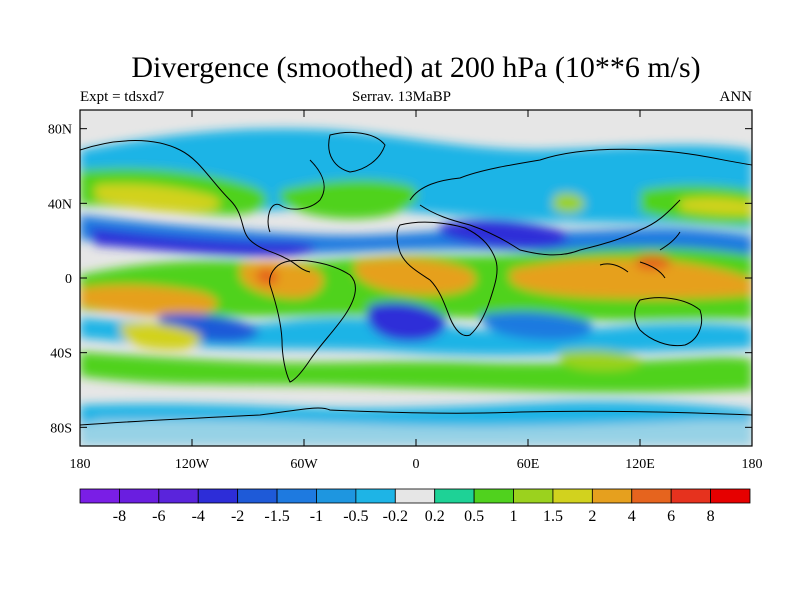 The height and width of the screenshot is (600, 800). Describe the element at coordinates (149, 300) in the screenshot. I see `field-equatorial-orange-west` at that location.